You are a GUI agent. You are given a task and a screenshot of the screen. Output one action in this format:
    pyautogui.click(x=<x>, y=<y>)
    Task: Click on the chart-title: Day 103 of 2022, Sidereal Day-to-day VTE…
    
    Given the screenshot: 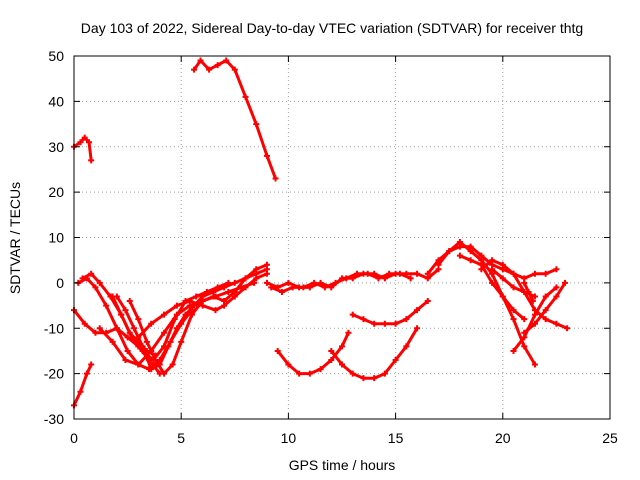 What is the action you would take?
    pyautogui.click(x=332, y=28)
    